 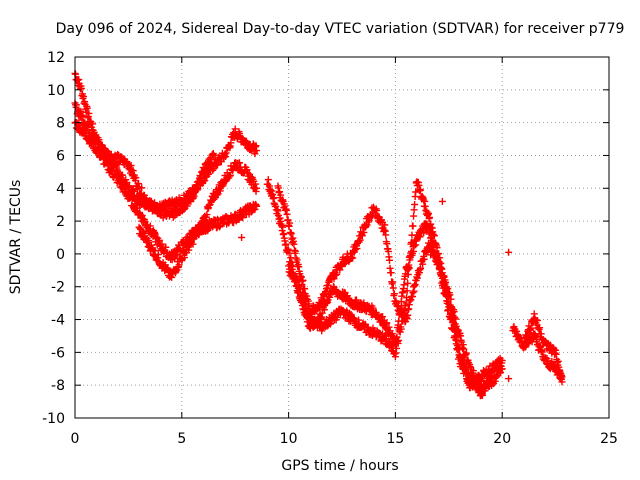 What do you see at coordinates (58, 321) in the screenshot?
I see `y-tick-label: -4` at bounding box center [58, 321].